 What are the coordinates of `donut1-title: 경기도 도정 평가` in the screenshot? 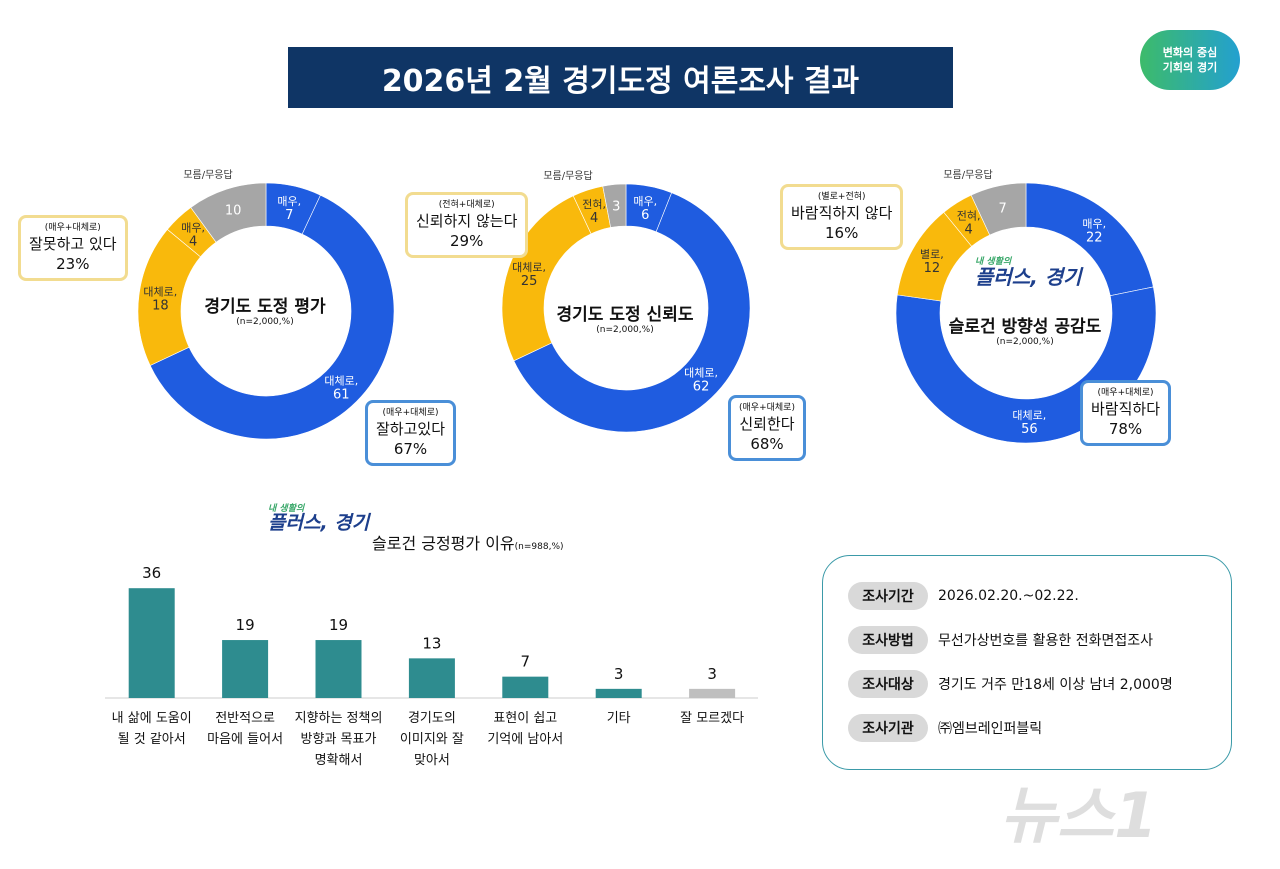 It's located at (265, 307).